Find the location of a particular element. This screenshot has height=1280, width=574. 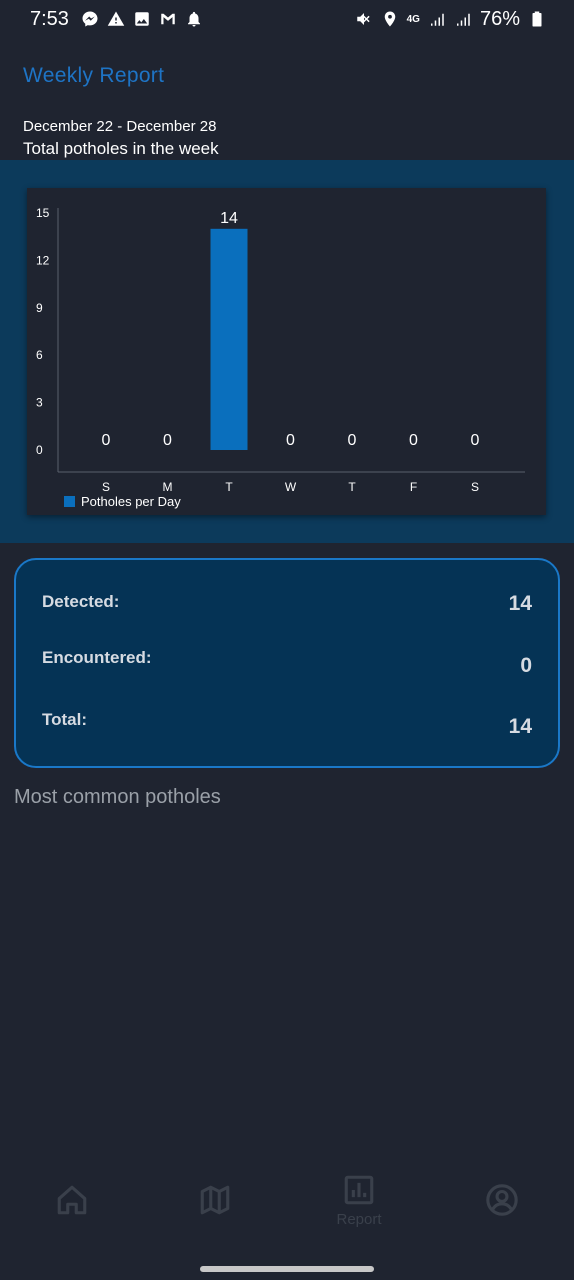

y-tick-label: 3 is located at coordinates (39, 403).